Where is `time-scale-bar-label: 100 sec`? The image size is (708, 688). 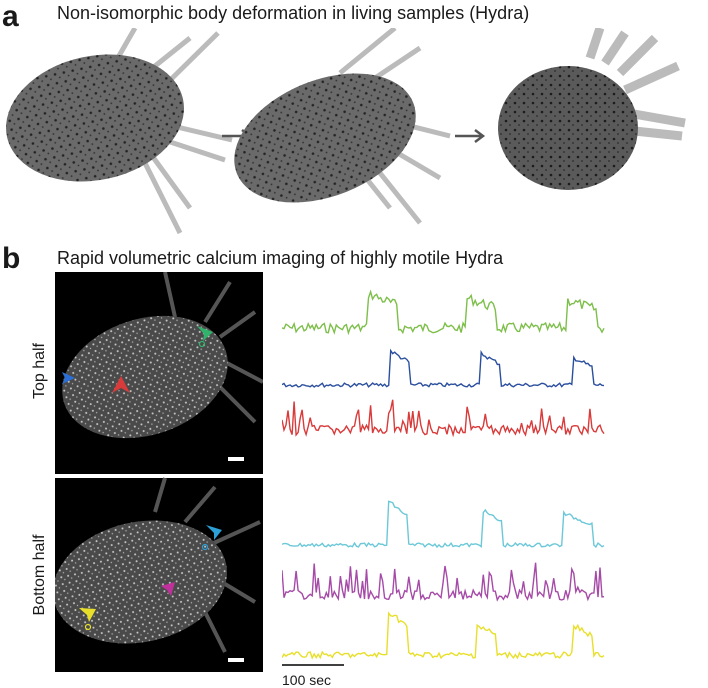 time-scale-bar-label: 100 sec is located at coordinates (307, 680).